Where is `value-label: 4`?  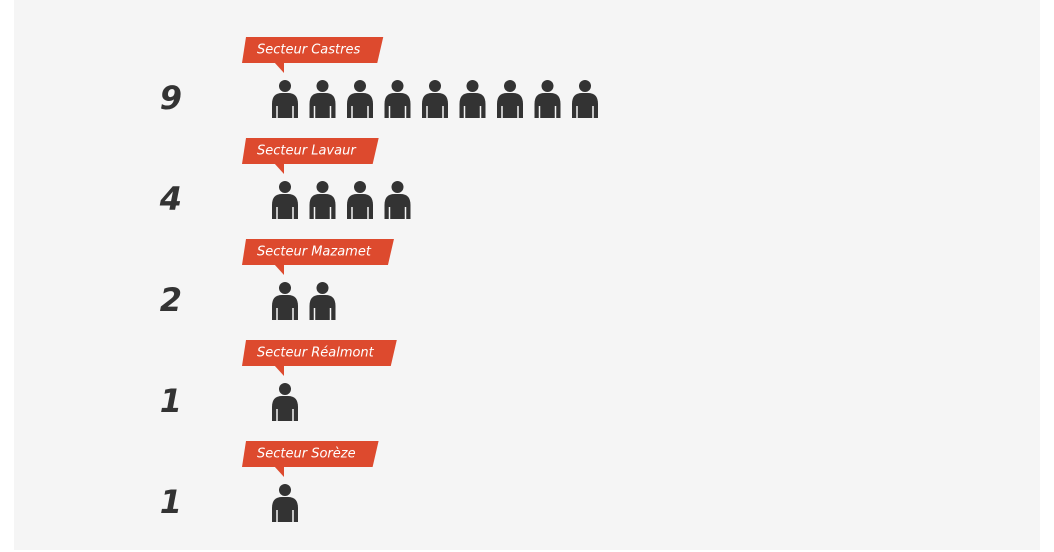 value-label: 4 is located at coordinates (170, 199).